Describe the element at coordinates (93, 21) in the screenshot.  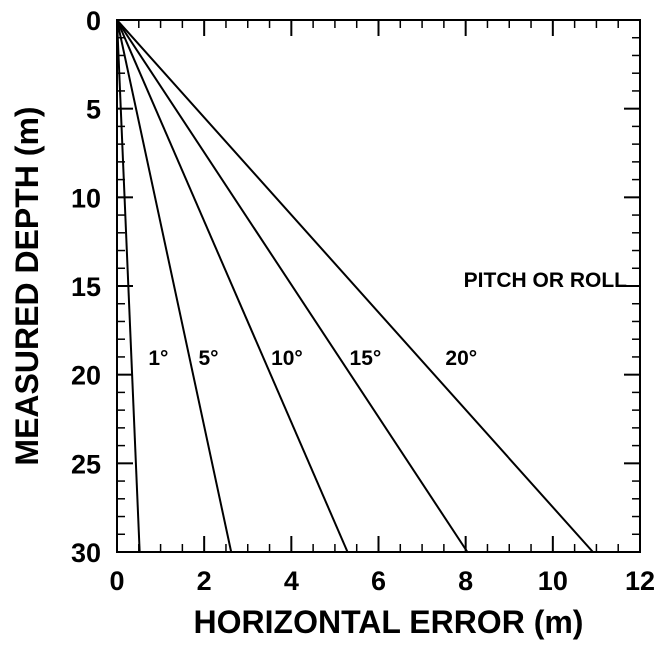
I see `y-tick-label: 0` at that location.